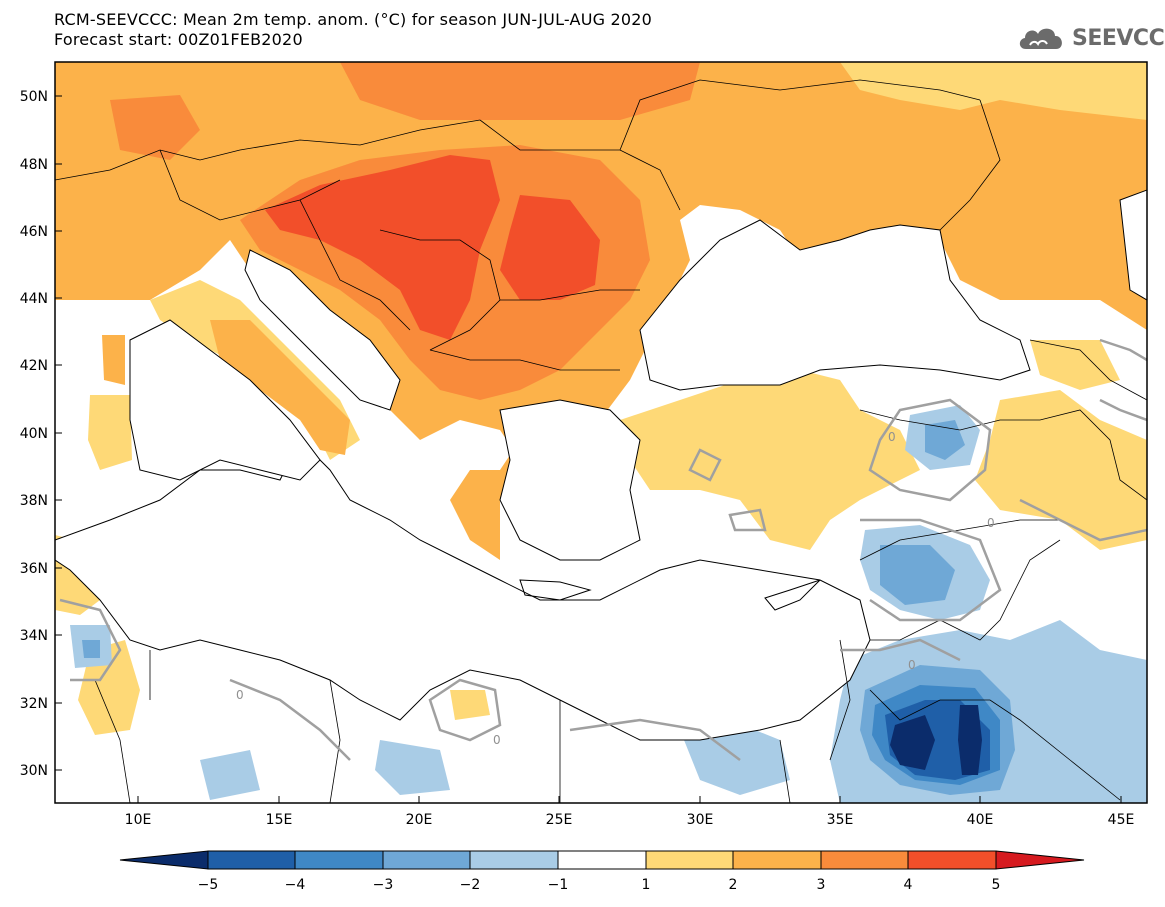  Describe the element at coordinates (840, 820) in the screenshot. I see `lon-tick-label: 35E` at that location.